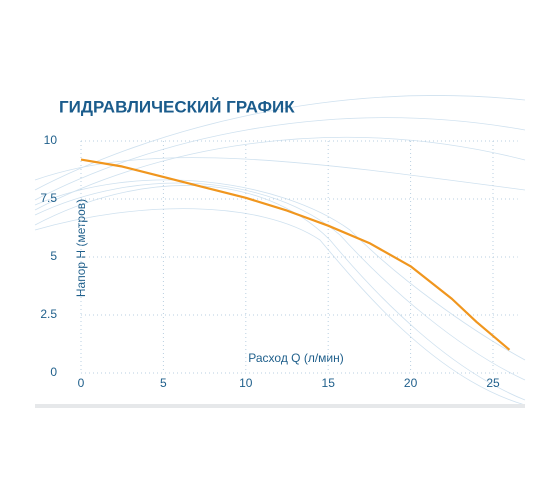 Image resolution: width=560 pixels, height=504 pixels. I want to click on x-axis-label: Расход Q (л/мин), so click(295, 358).